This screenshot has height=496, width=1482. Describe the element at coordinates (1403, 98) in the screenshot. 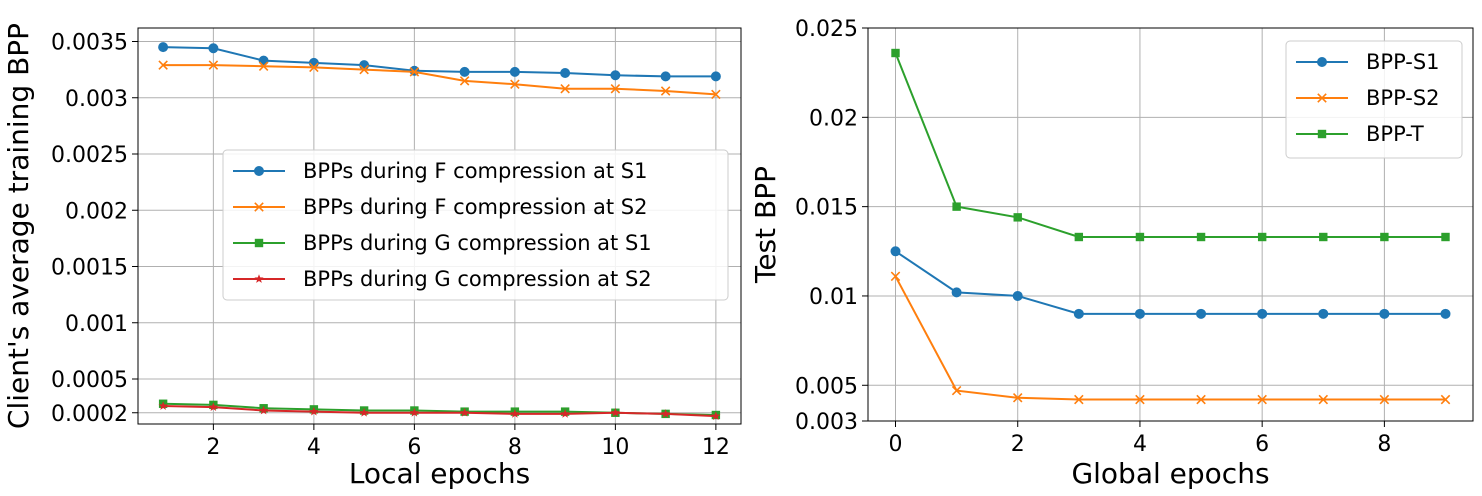

I see `legend-label: BPP-S2` at that location.